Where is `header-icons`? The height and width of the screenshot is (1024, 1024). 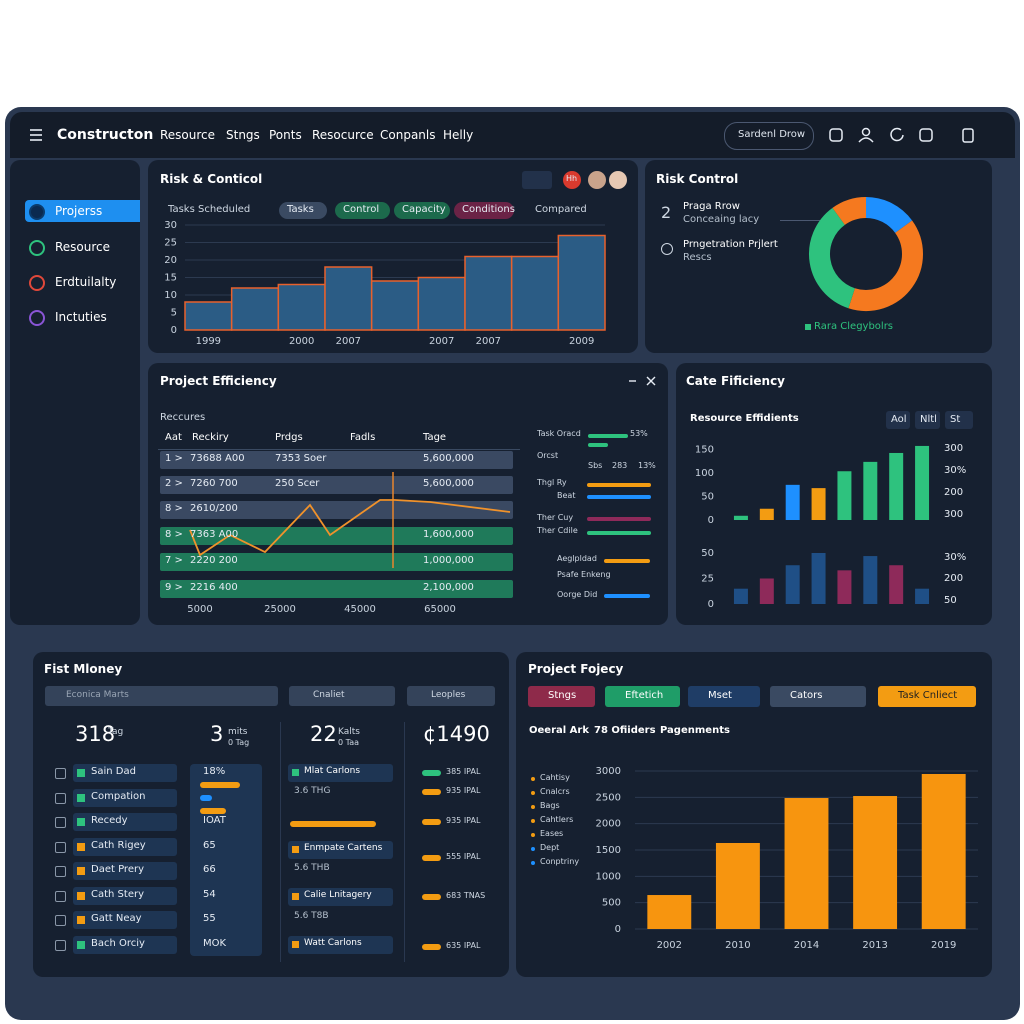 header-icons is located at coordinates (901, 135).